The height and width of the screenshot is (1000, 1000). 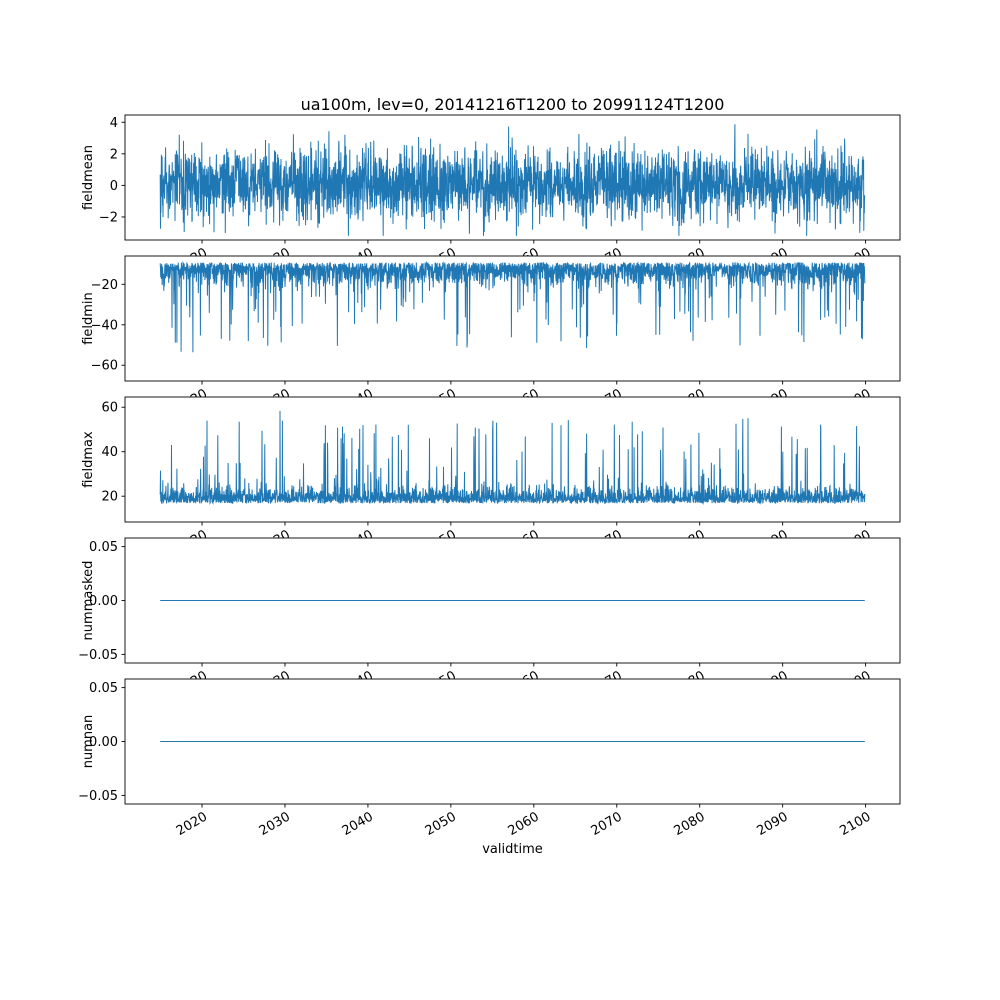 I want to click on x-tick-label: 2020, so click(x=192, y=824).